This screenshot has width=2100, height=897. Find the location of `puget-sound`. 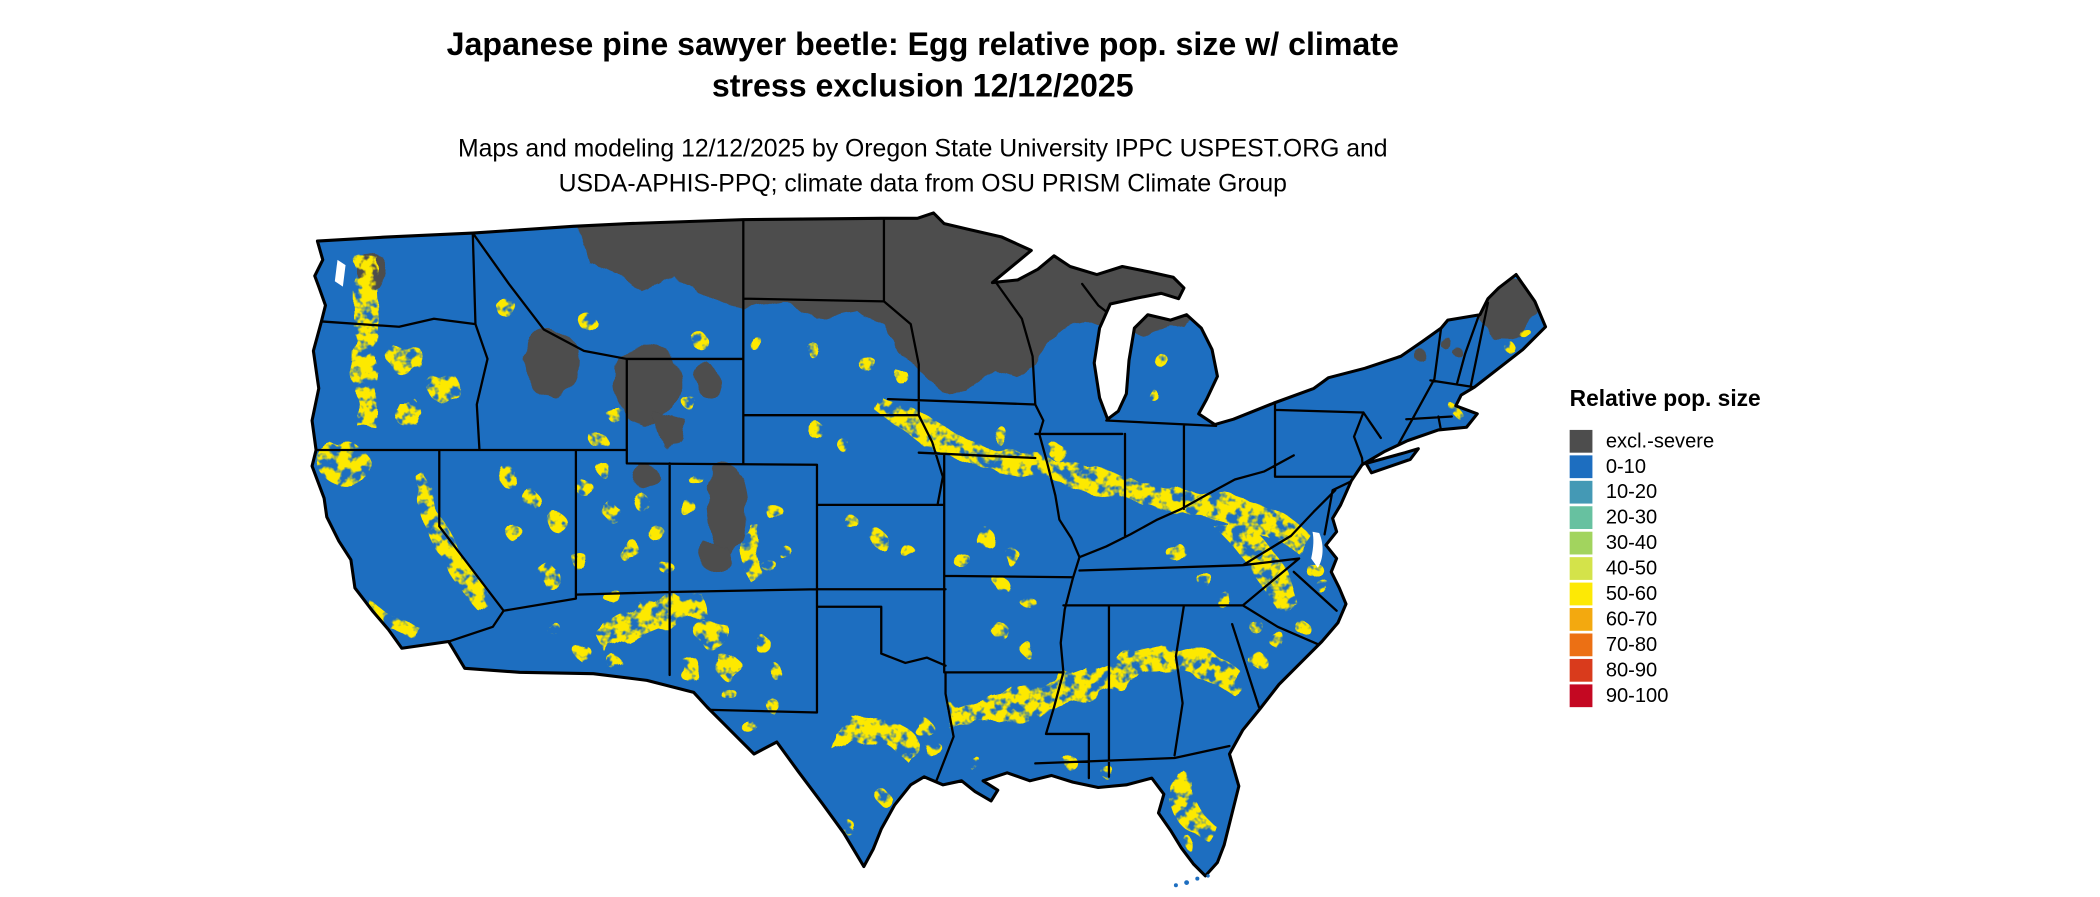

puget-sound is located at coordinates (340, 273).